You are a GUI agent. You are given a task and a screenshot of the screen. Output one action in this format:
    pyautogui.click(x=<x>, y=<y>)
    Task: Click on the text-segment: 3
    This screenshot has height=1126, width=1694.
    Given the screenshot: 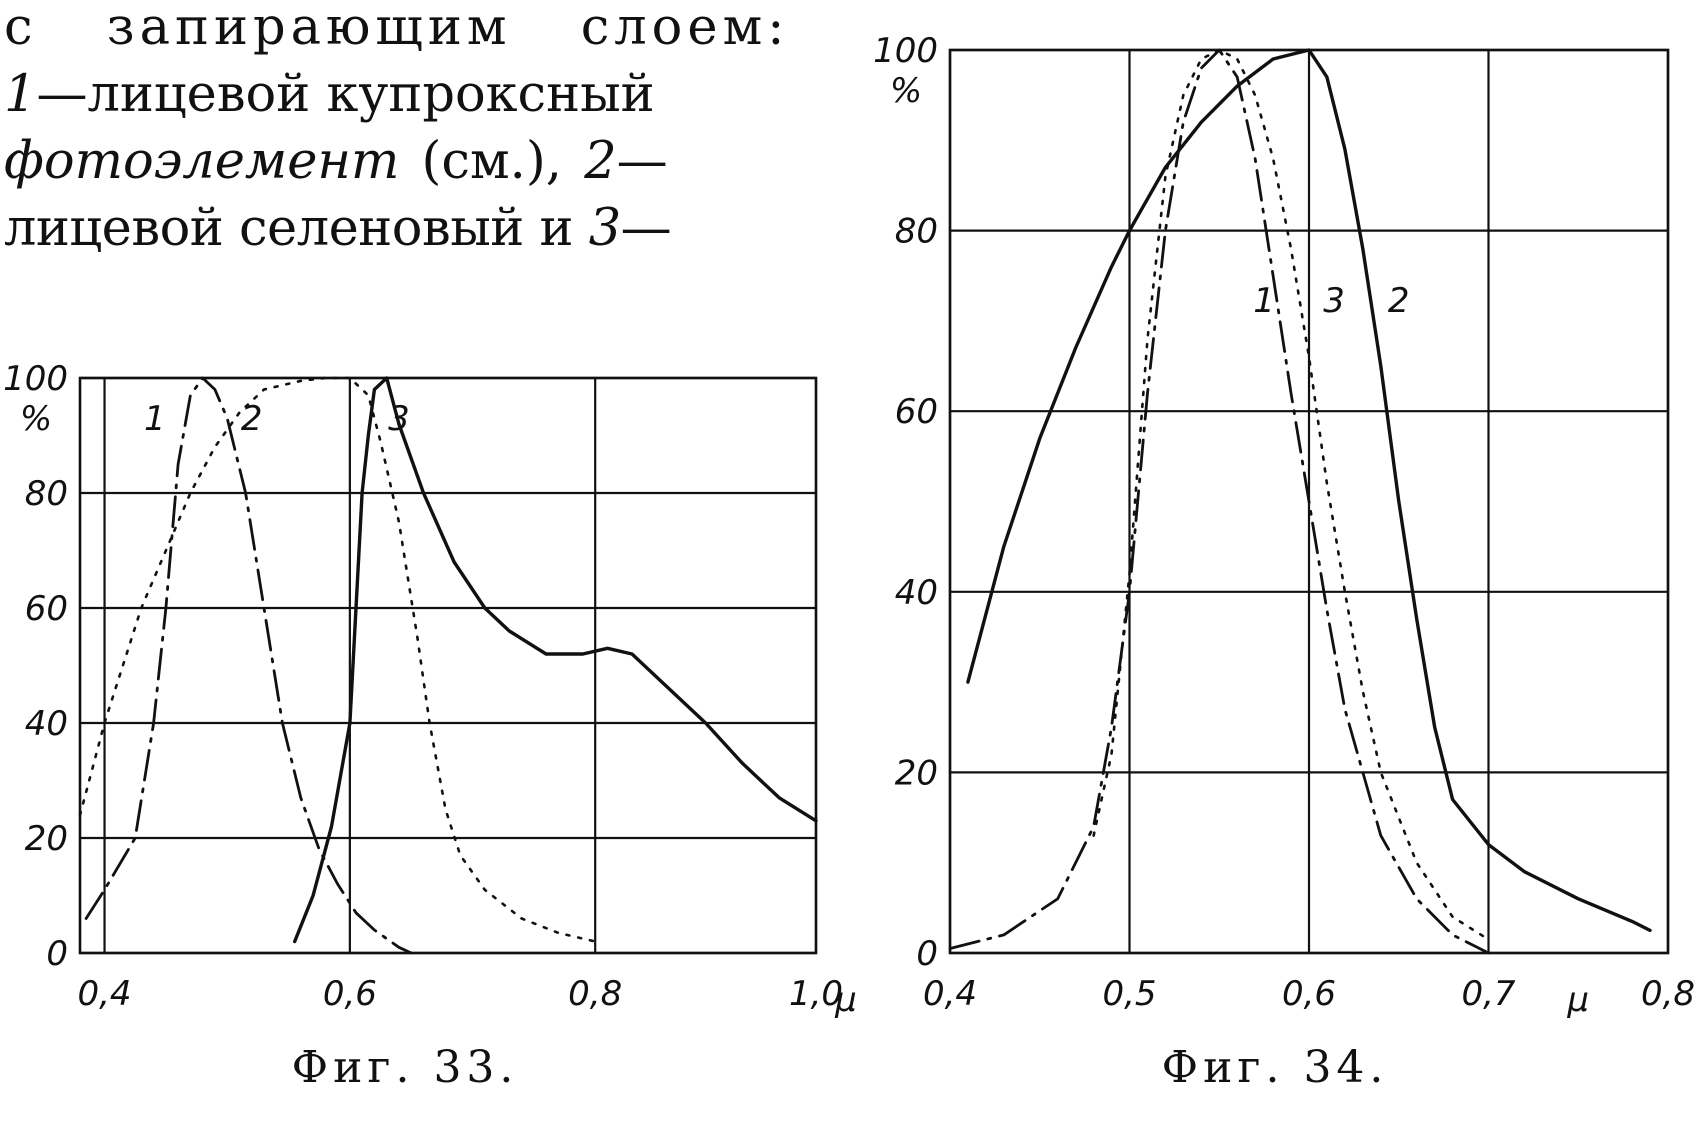 What is the action you would take?
    pyautogui.click(x=604, y=228)
    